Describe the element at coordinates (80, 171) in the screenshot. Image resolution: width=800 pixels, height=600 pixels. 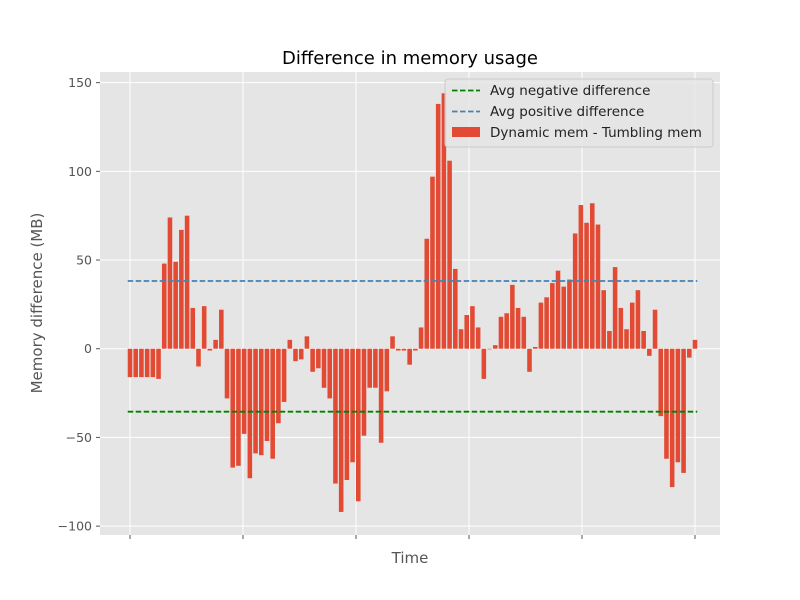
I see `y-tick-label: 100` at that location.